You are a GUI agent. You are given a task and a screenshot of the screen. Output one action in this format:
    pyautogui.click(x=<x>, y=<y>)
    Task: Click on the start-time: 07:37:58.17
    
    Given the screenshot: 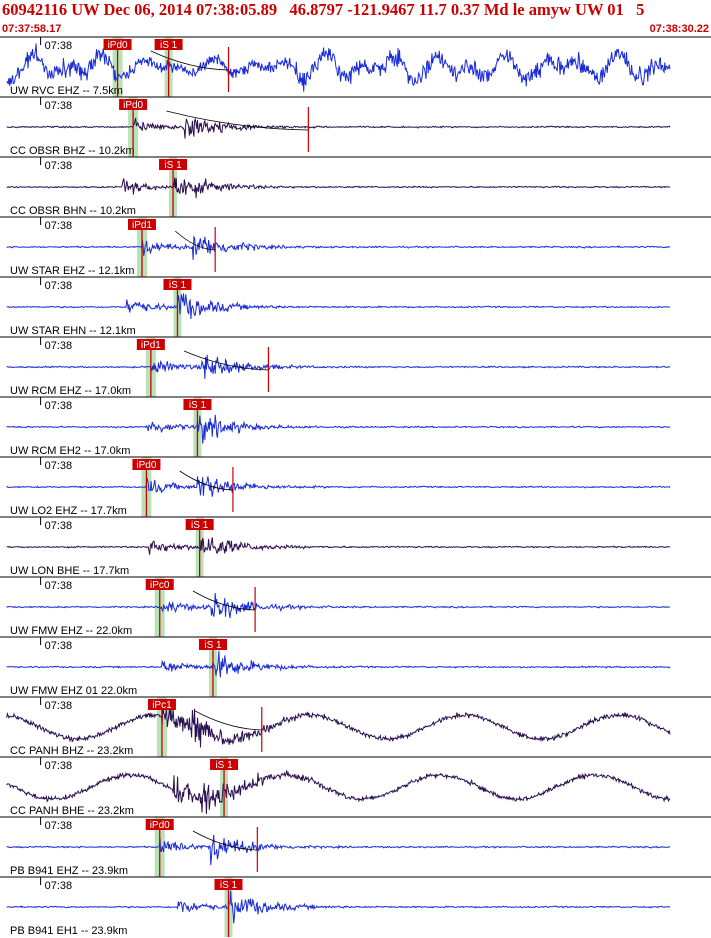 What is the action you would take?
    pyautogui.click(x=32, y=29)
    